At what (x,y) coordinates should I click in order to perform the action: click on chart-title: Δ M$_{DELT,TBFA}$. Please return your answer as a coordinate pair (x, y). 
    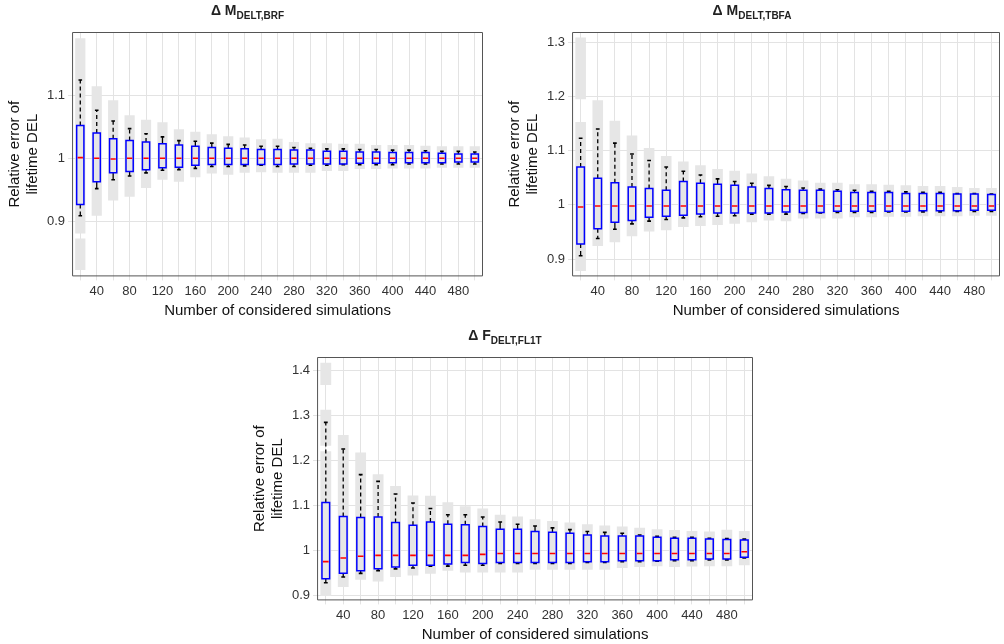
    Looking at the image, I should click on (752, 11).